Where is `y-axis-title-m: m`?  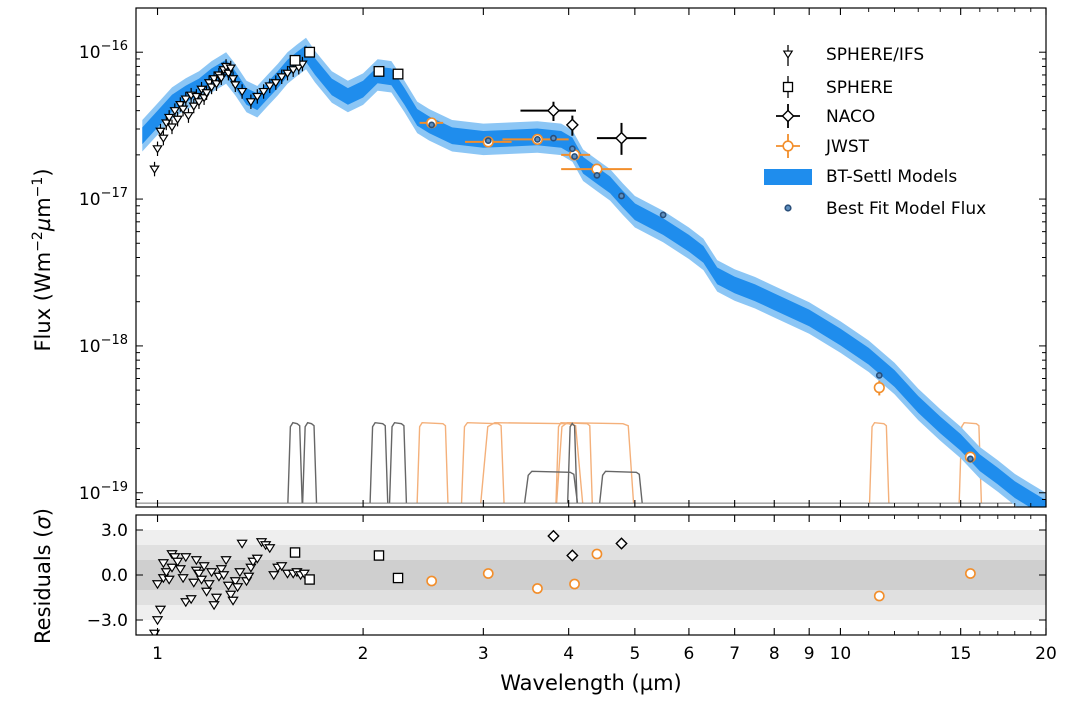 y-axis-title-m: m is located at coordinates (43, 207).